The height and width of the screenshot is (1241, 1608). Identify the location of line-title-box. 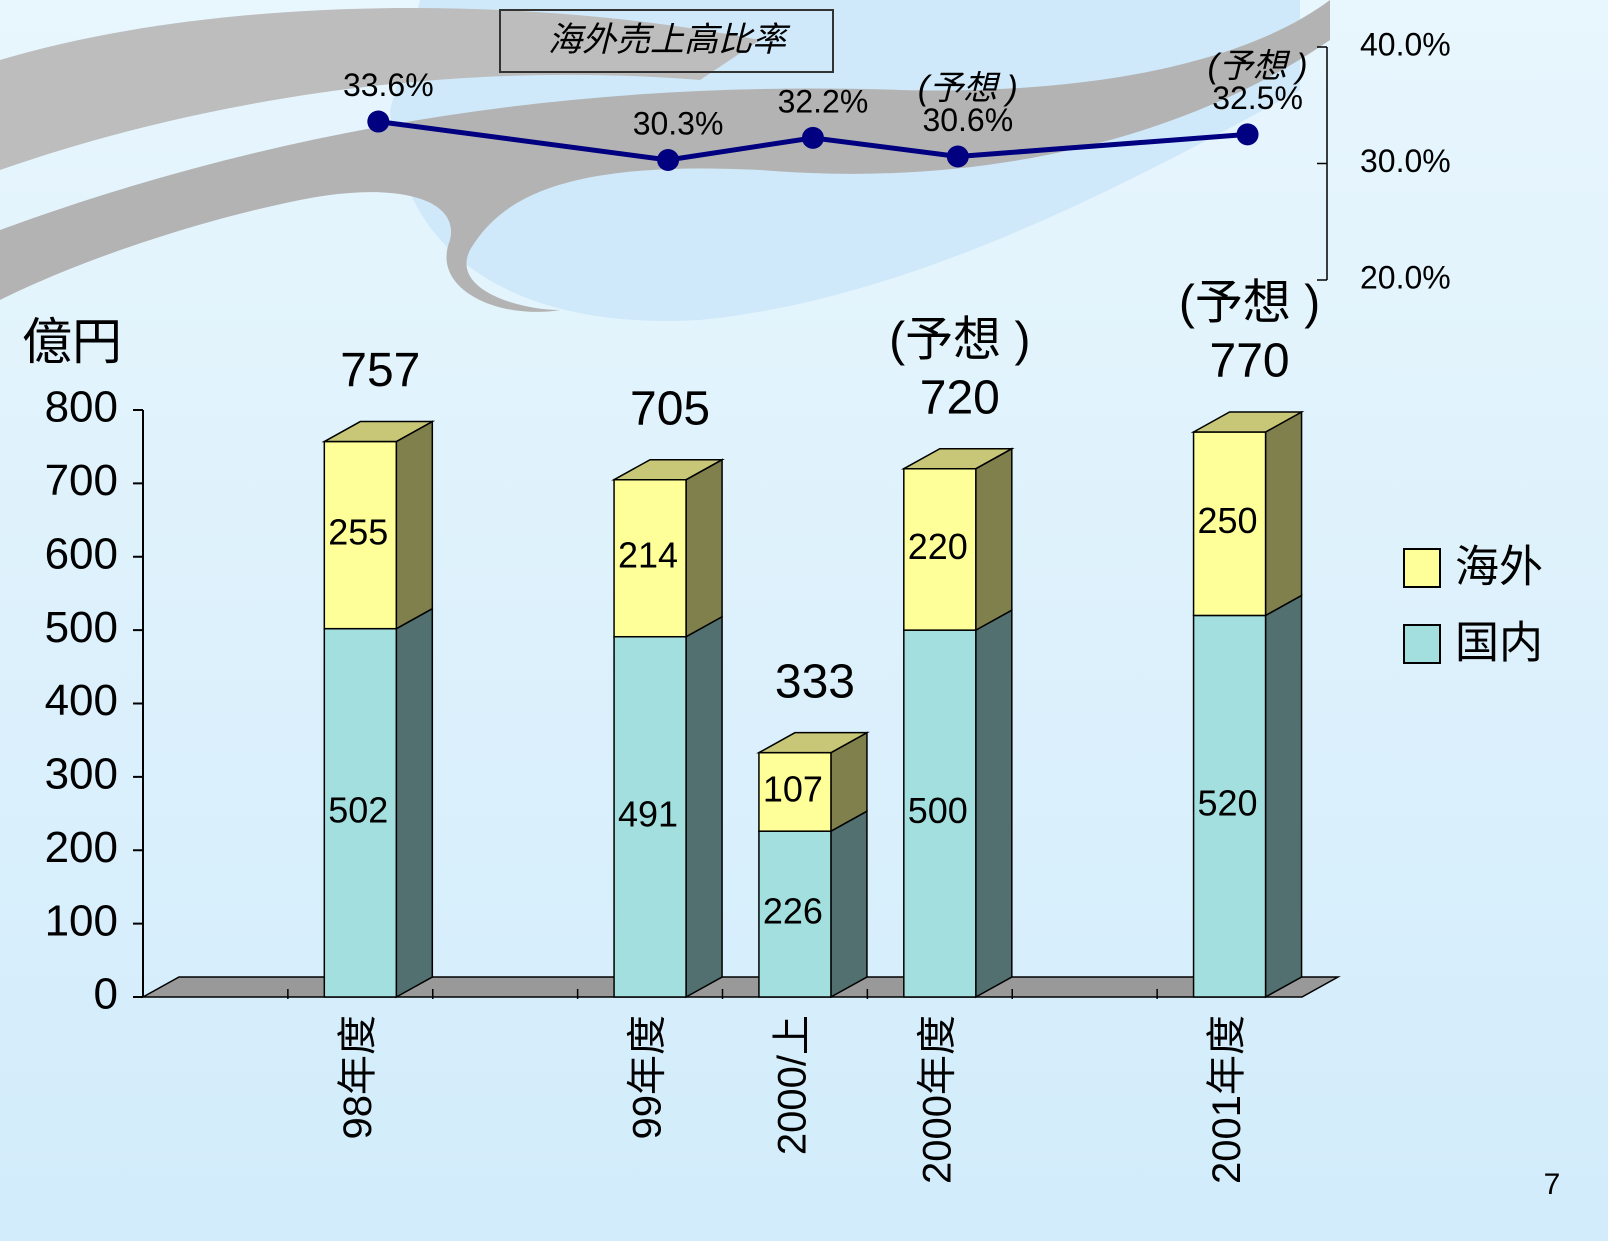
(666, 41).